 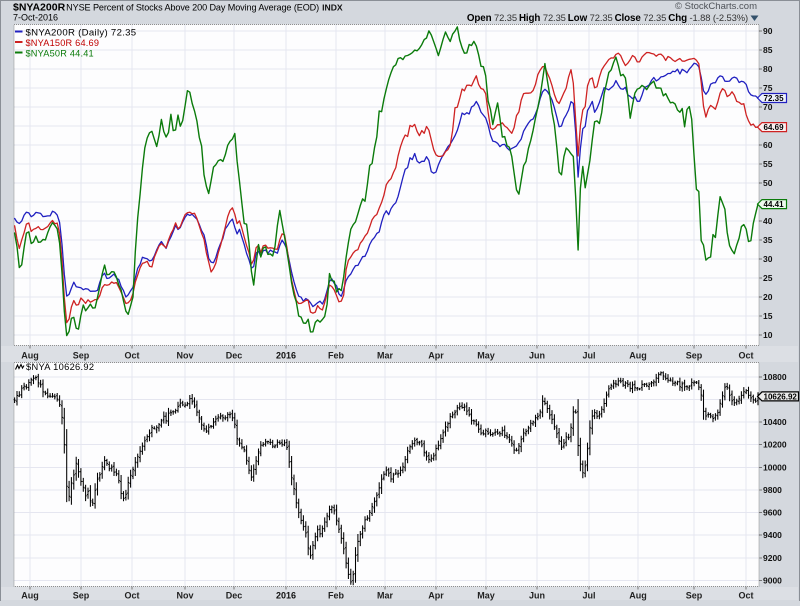 What do you see at coordinates (768, 183) in the screenshot?
I see `svg-text: 50` at bounding box center [768, 183].